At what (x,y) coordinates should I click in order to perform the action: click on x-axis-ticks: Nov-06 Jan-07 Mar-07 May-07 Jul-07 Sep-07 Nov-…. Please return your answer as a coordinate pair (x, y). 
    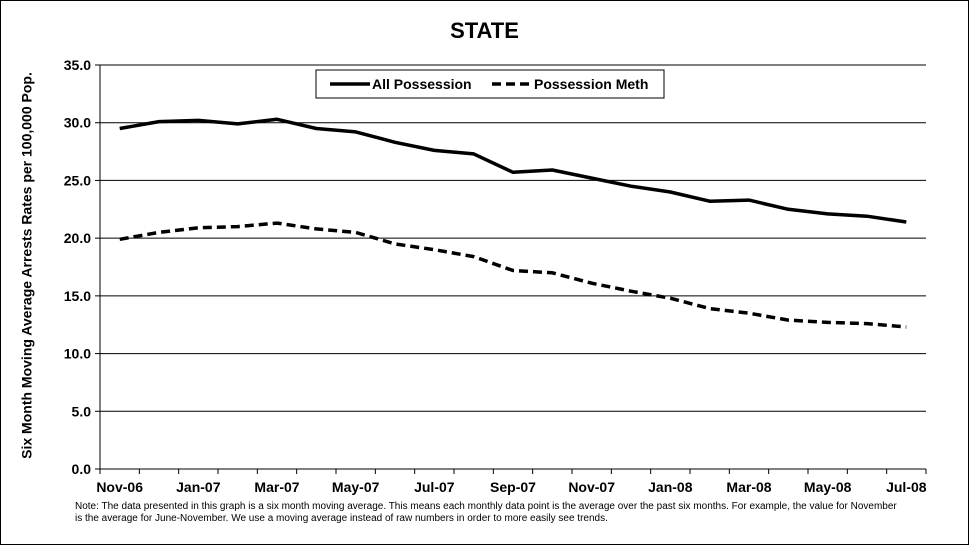
    Looking at the image, I should click on (511, 482).